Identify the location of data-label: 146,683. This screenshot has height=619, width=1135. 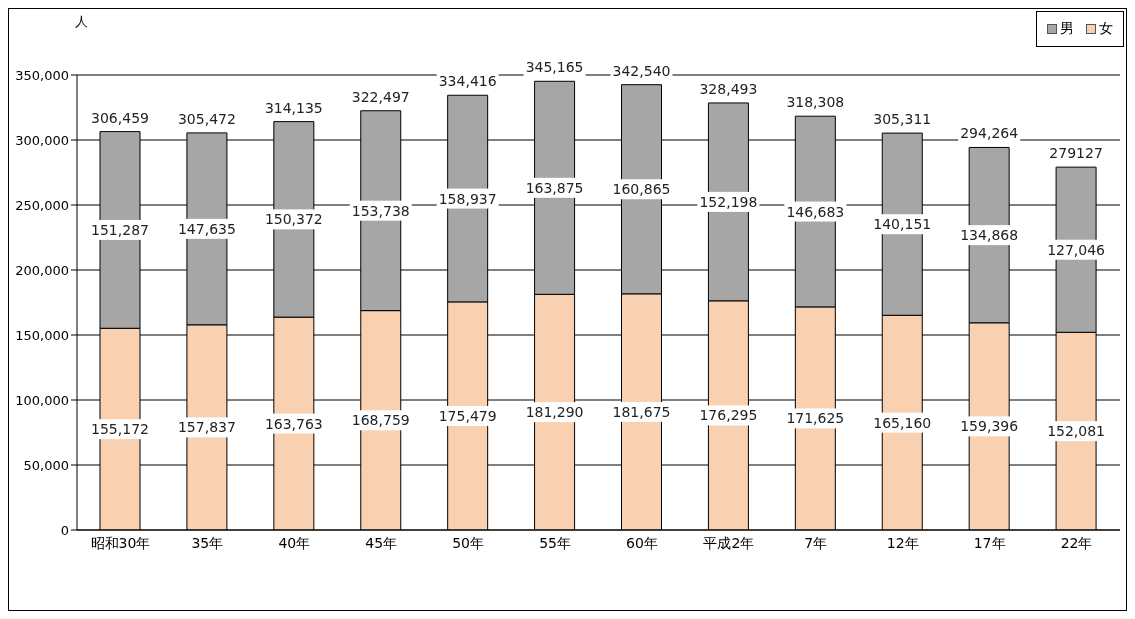
(815, 211).